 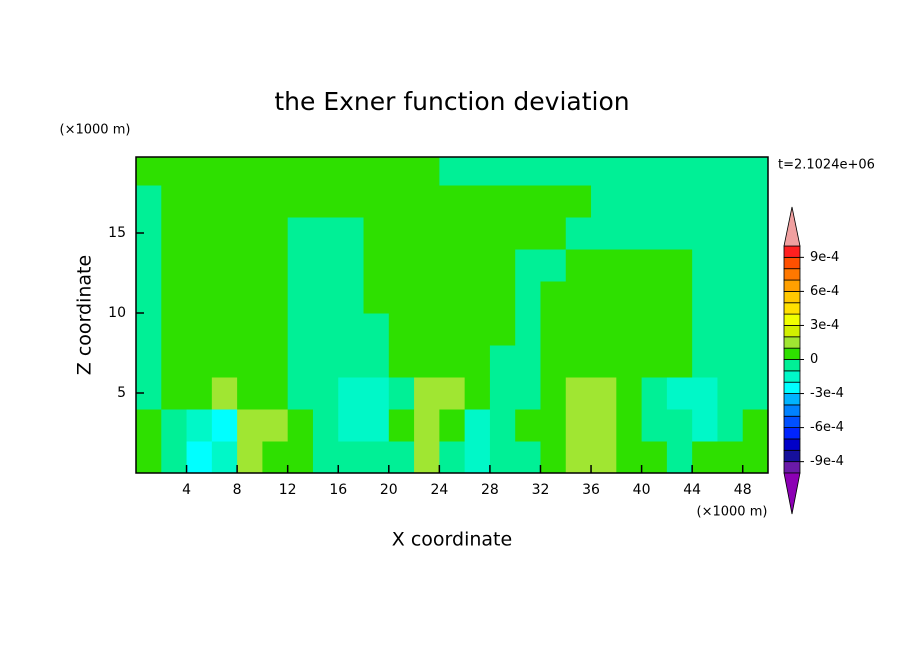 What do you see at coordinates (452, 540) in the screenshot?
I see `x-axis-label: X coordinate` at bounding box center [452, 540].